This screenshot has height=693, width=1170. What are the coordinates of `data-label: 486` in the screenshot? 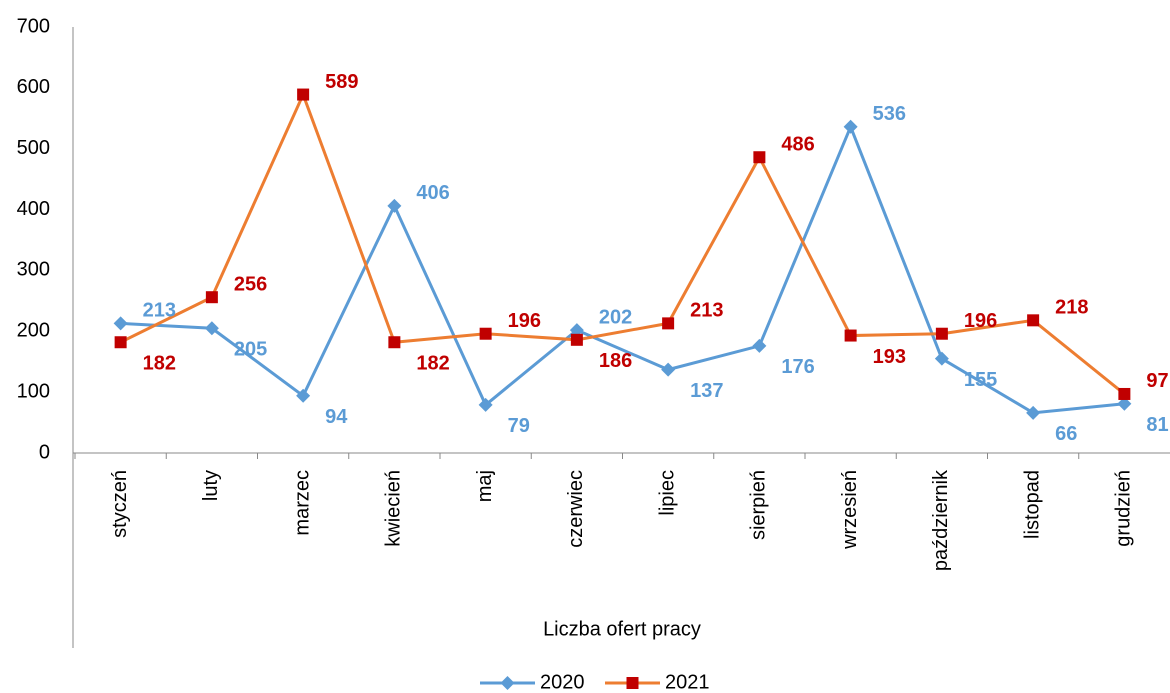 It's located at (797, 145).